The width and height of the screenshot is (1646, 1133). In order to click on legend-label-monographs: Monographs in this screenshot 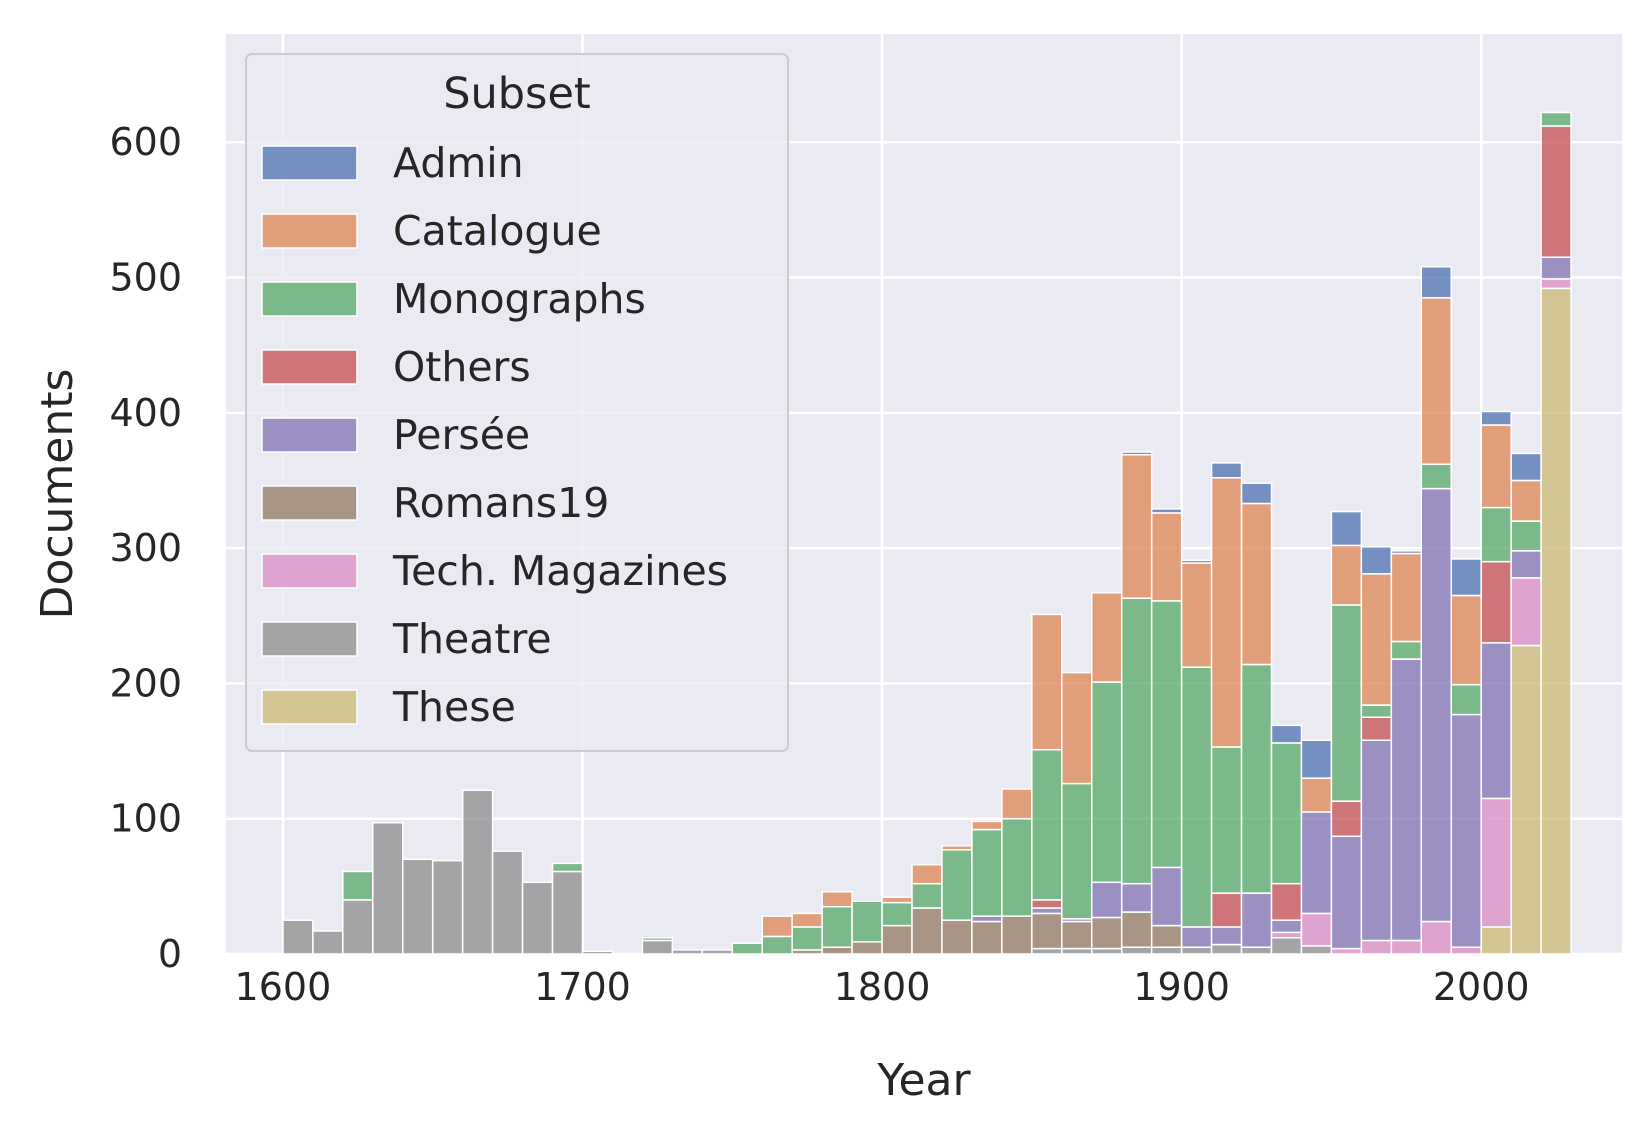, I will do `click(519, 299)`.